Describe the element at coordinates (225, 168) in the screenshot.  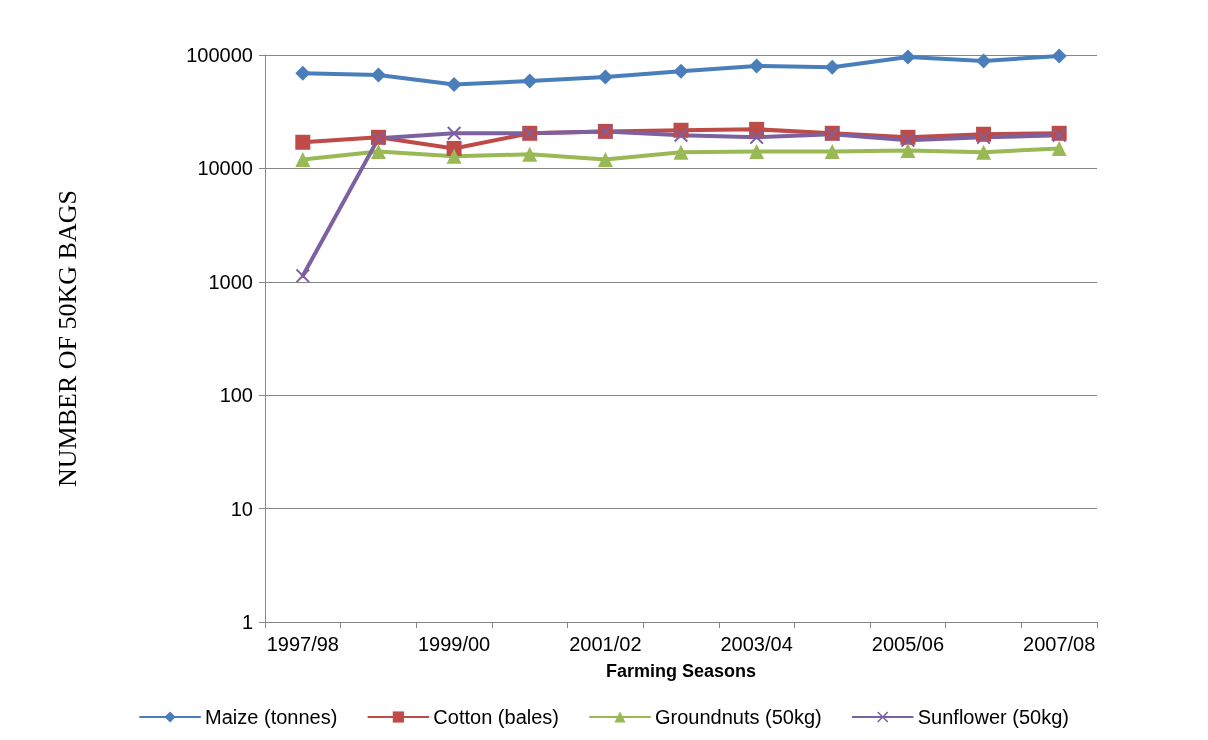
I see `y-tick-label: 10000` at that location.